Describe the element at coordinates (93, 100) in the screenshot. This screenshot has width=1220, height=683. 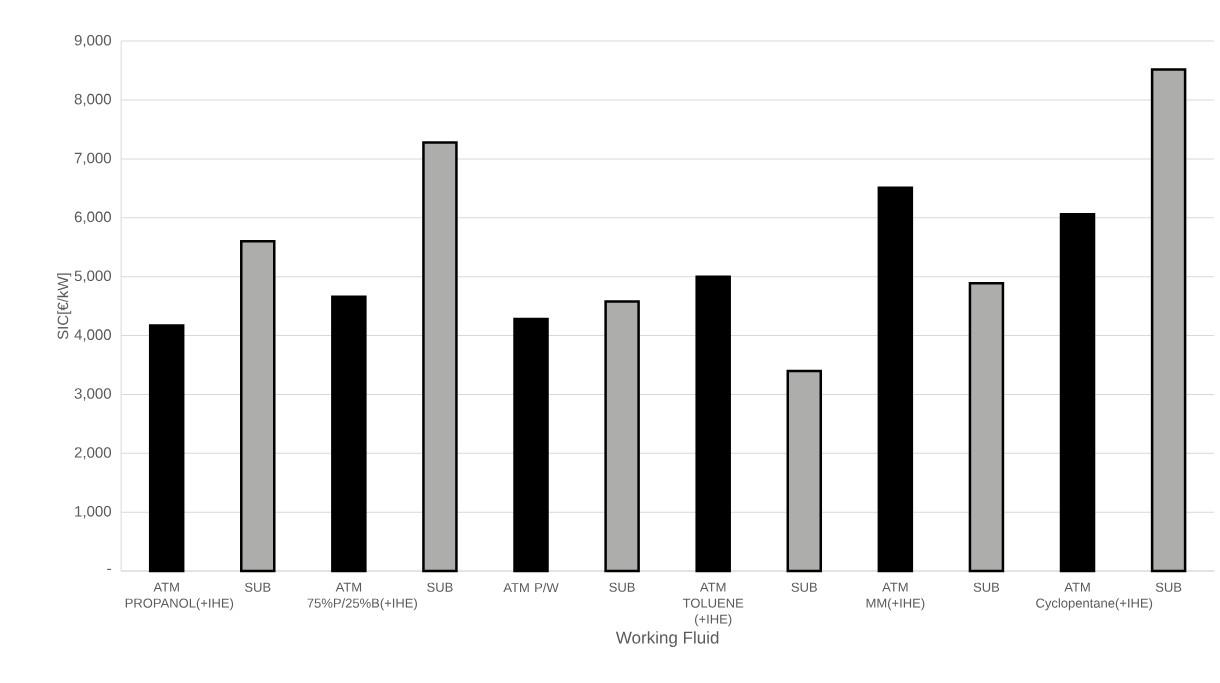
I see `y-tick-label: 8,000` at that location.